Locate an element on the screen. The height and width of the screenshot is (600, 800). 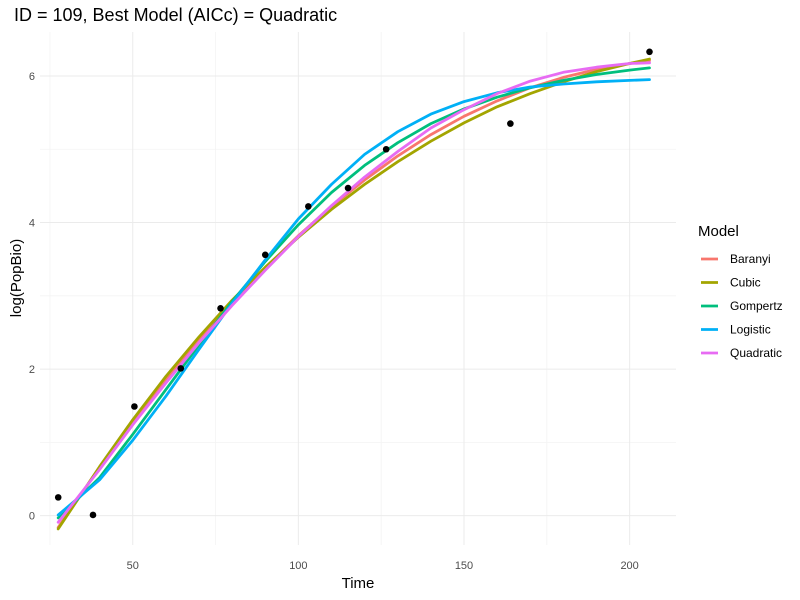
legend-label: Quadratic is located at coordinates (756, 353).